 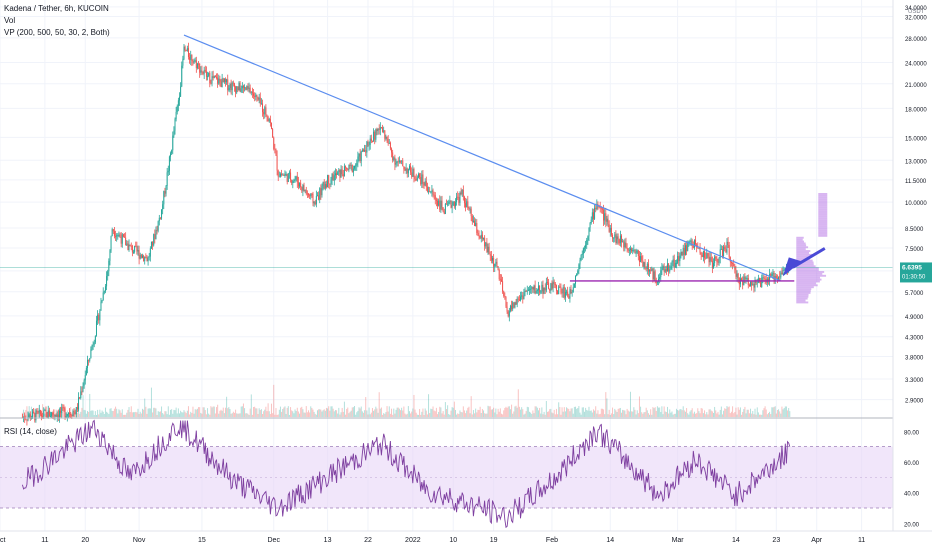 What do you see at coordinates (916, 12) in the screenshot?
I see `currency-label: USDT` at bounding box center [916, 12].